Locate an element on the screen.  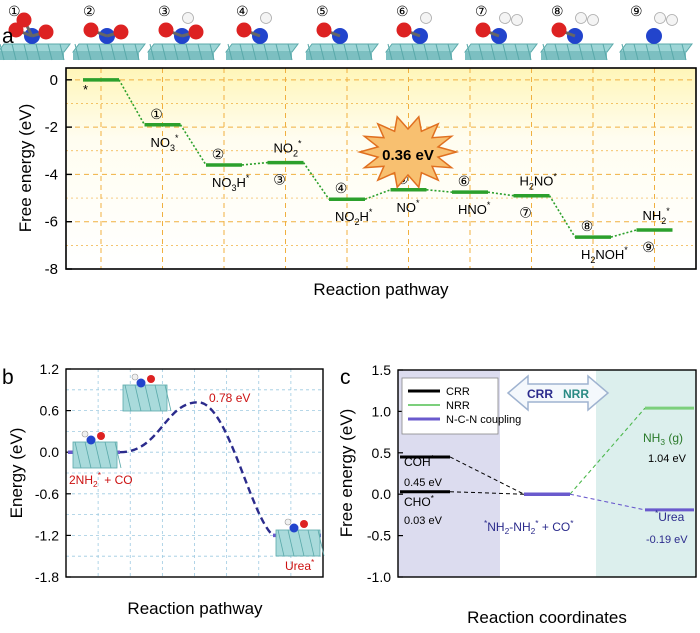
panel-b-ts-label: 0.78 eV is located at coordinates (229, 398).